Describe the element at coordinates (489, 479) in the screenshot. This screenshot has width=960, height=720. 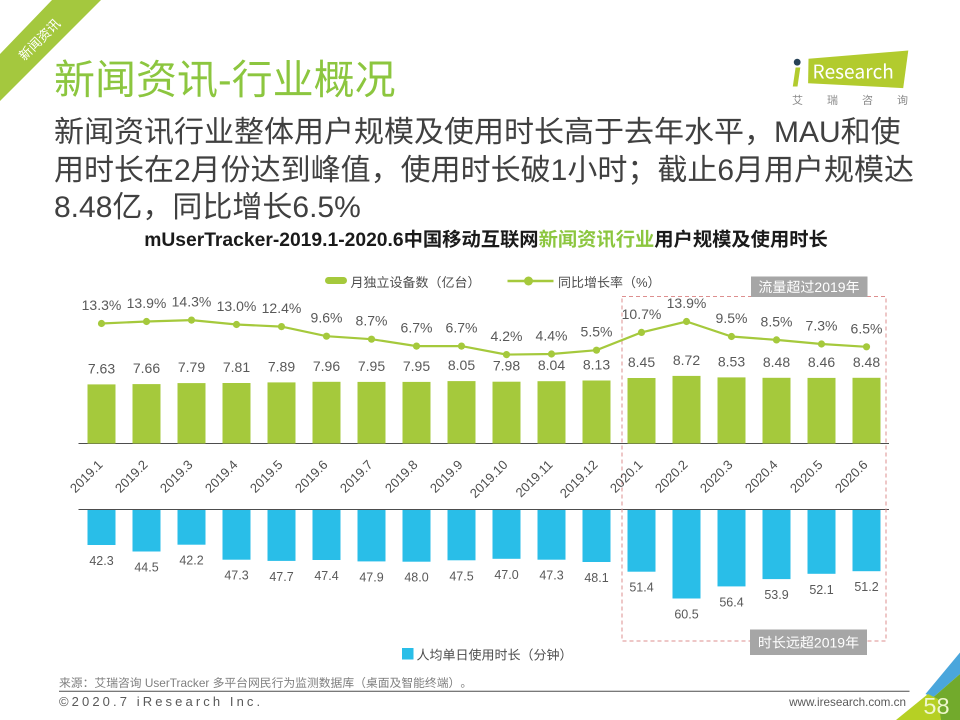
I see `svg-text: 2019.10` at that location.